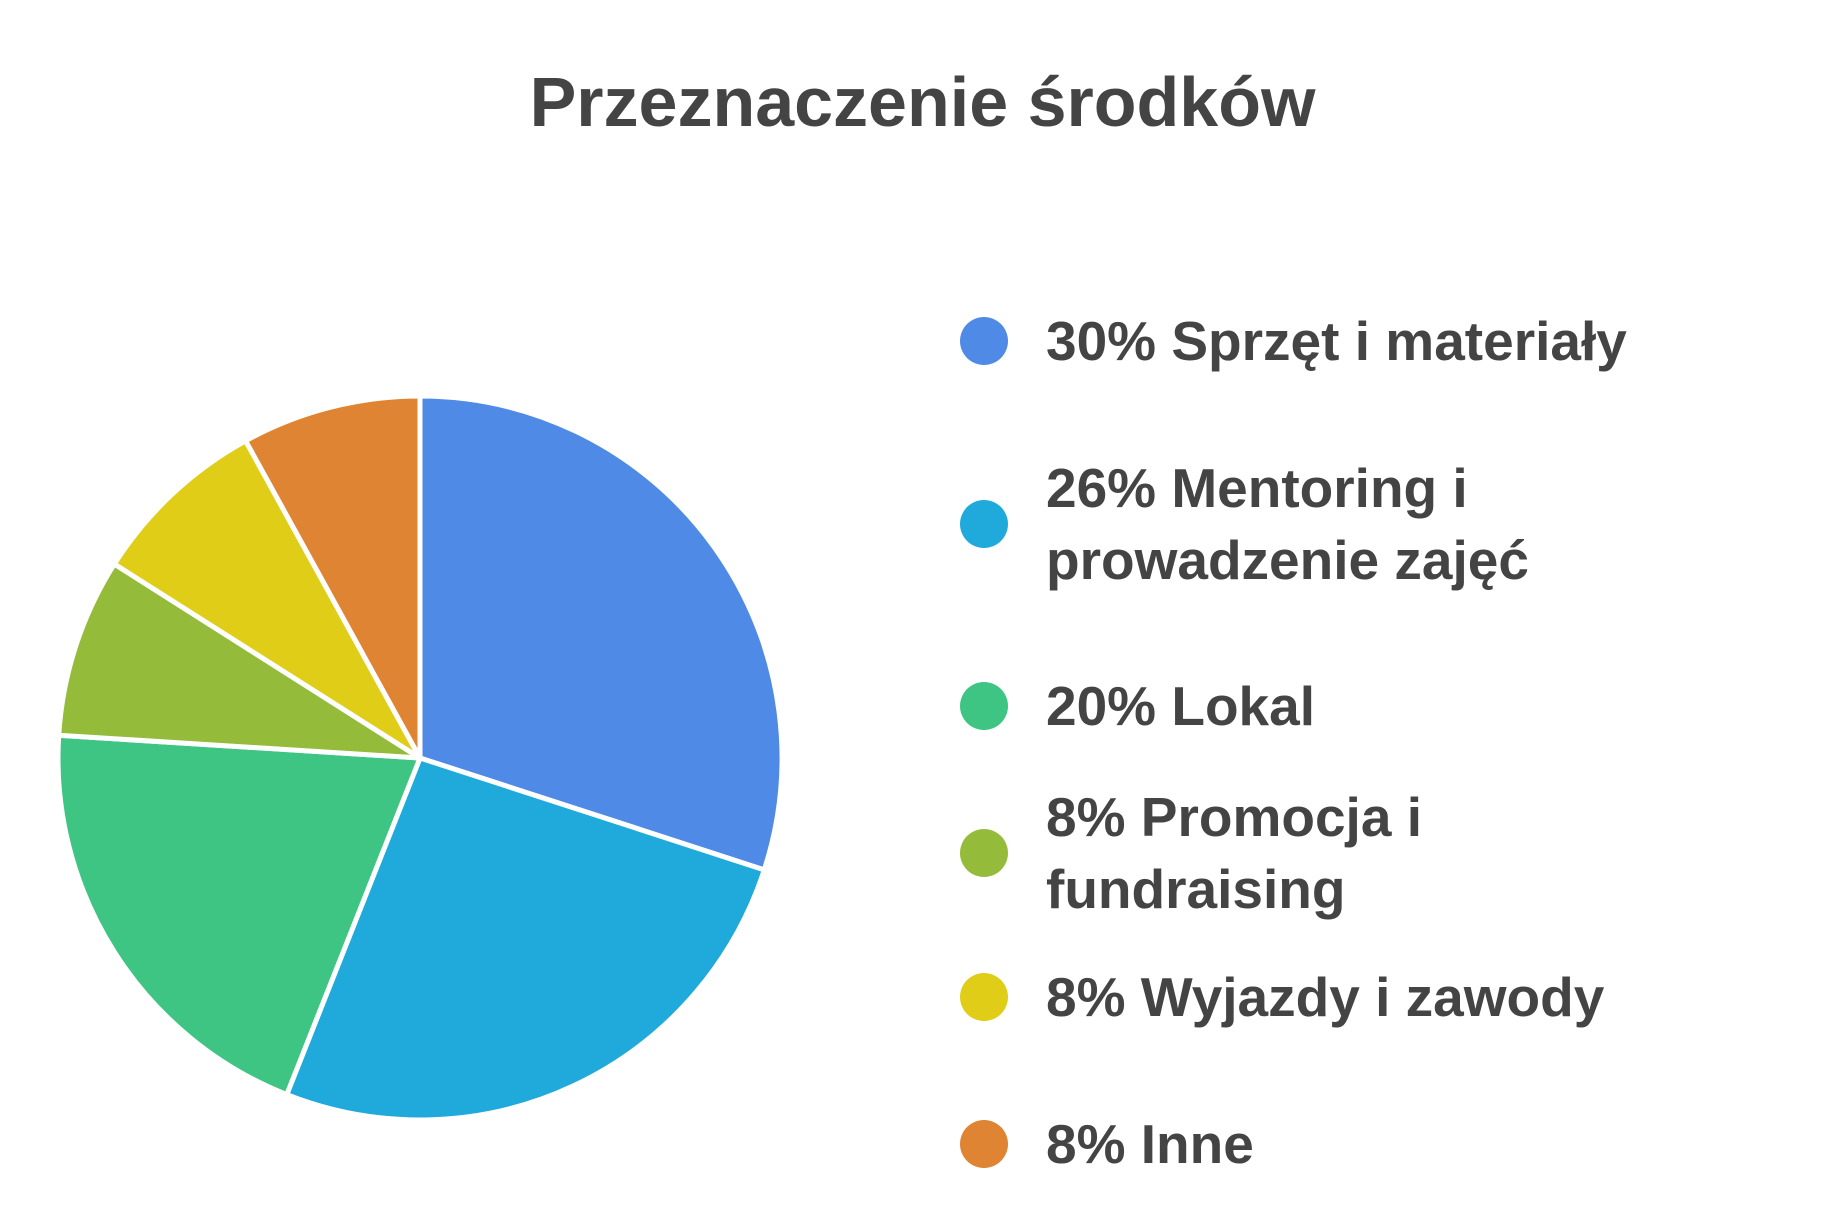  I want to click on legend-label: 20% Lokal, so click(1181, 706).